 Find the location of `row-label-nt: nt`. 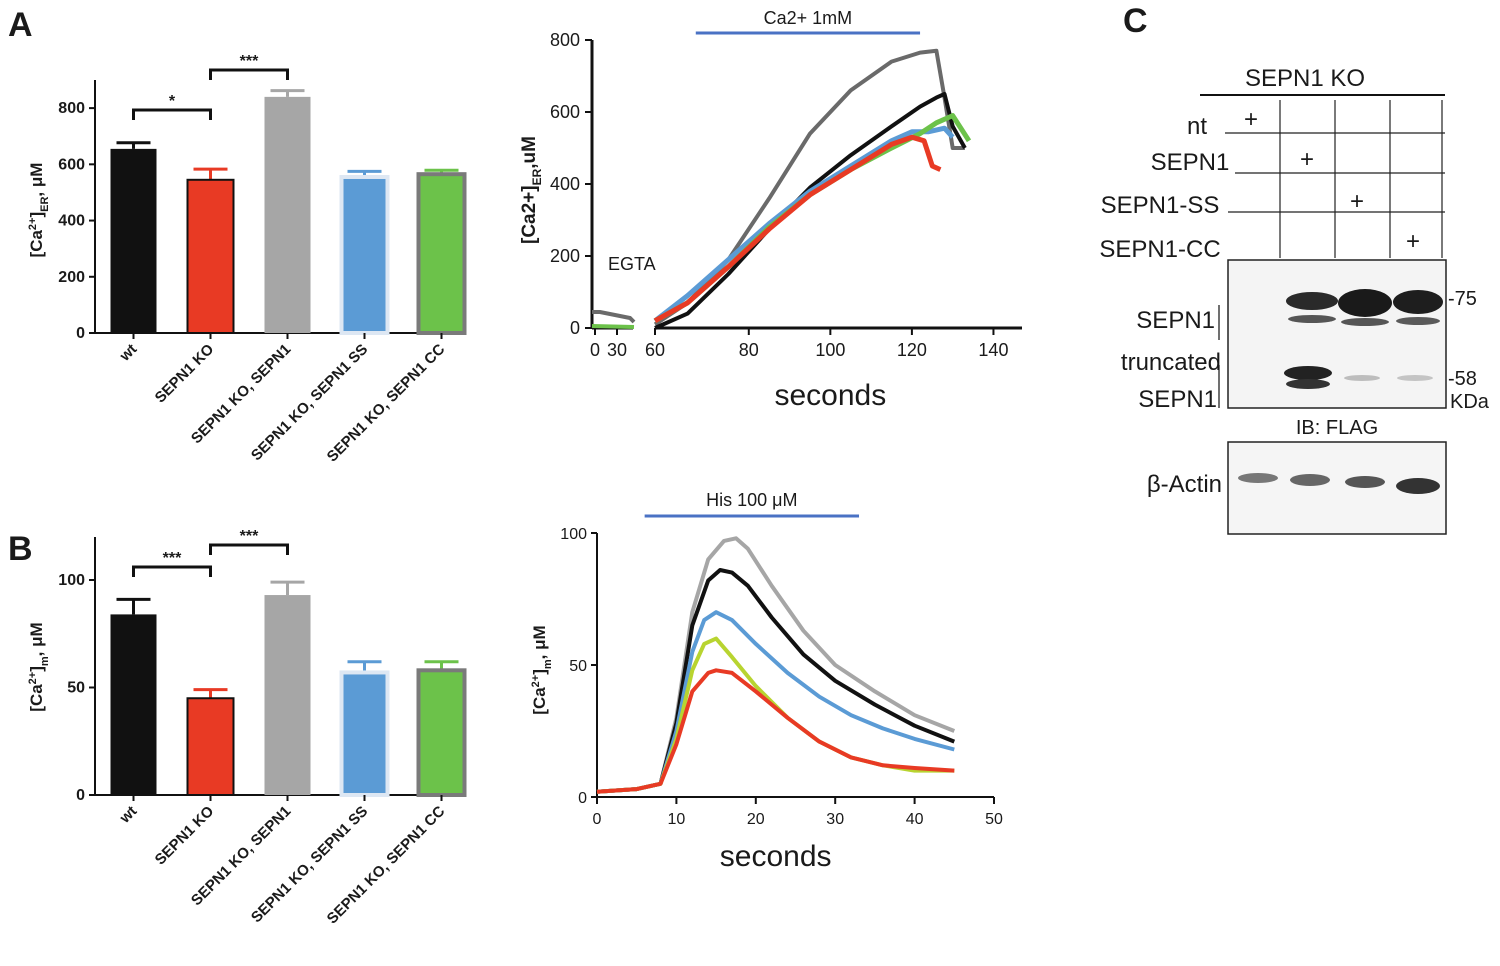

row-label-nt: nt is located at coordinates (1197, 126).